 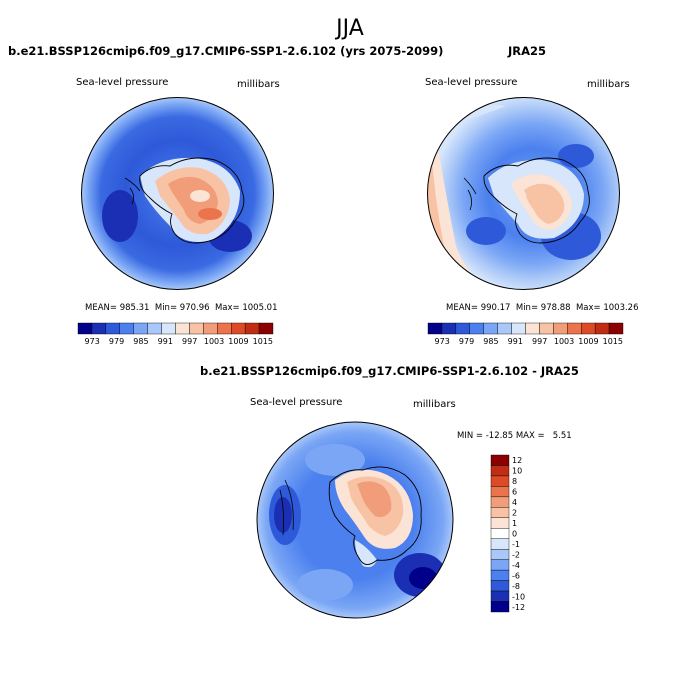 What do you see at coordinates (192, 200) in the screenshot?
I see `panel1-coastline` at bounding box center [192, 200].